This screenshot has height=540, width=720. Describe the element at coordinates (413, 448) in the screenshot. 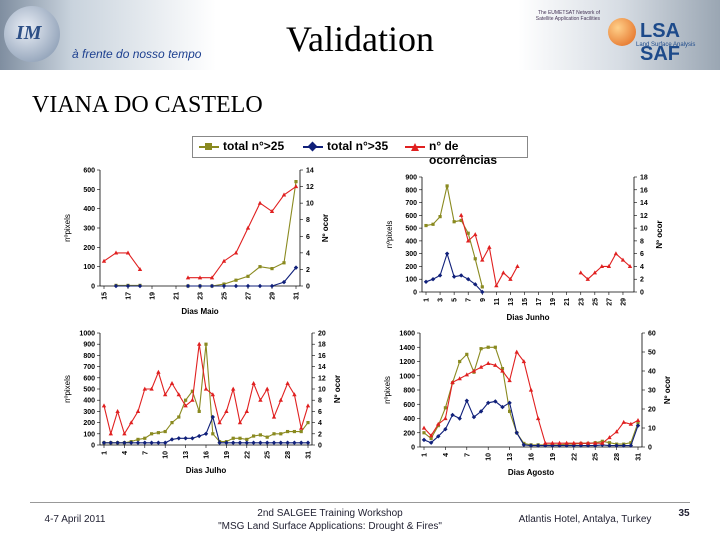

I see `chart-3-ytick-label: 0` at that location.